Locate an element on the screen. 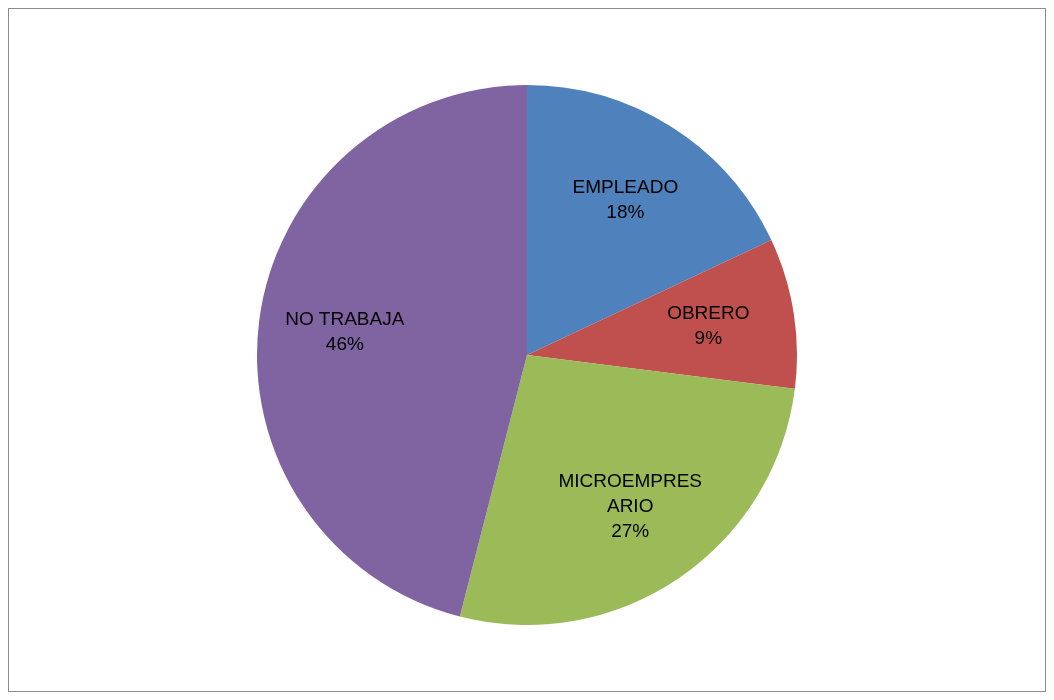  data-label: 9% is located at coordinates (708, 338).